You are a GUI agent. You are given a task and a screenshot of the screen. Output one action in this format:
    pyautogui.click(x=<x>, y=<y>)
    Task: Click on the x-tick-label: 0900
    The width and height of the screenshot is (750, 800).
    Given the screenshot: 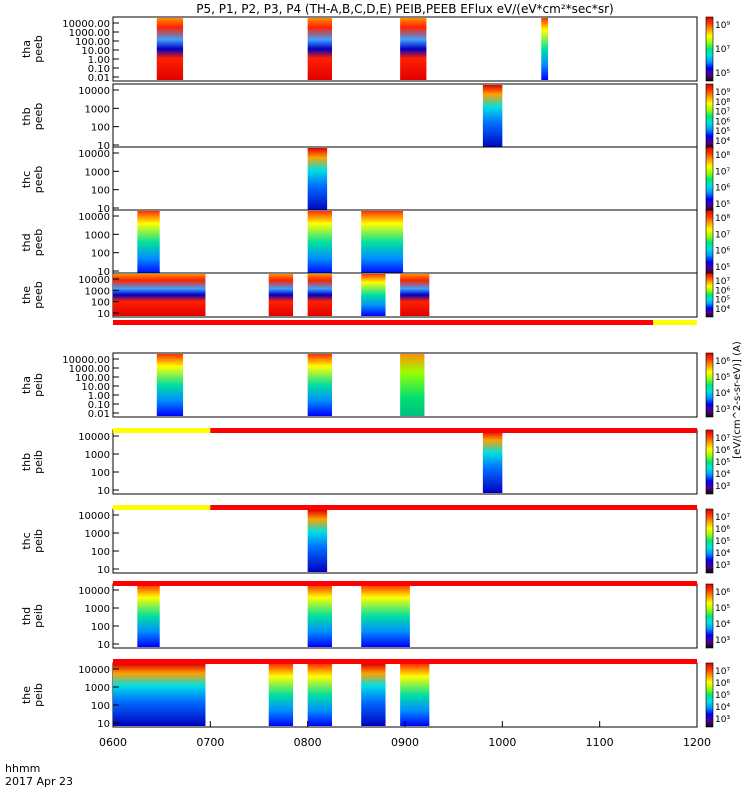 What is the action you would take?
    pyautogui.click(x=405, y=742)
    